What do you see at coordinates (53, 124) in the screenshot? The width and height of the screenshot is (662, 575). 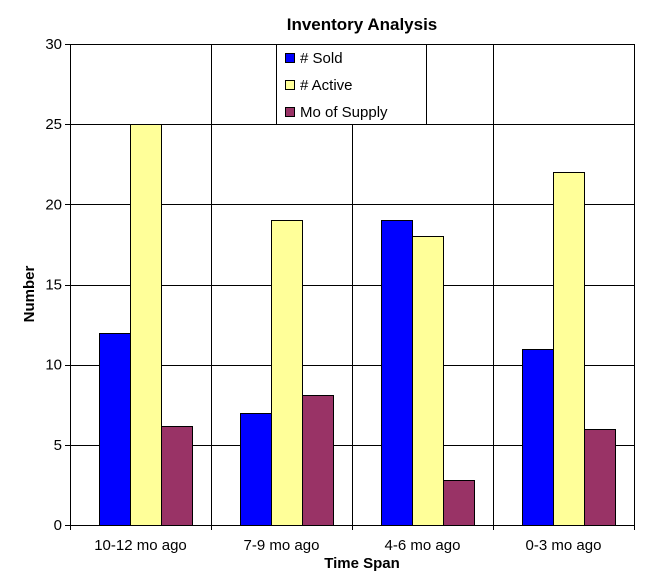 I see `y-tick-label: 25` at bounding box center [53, 124].